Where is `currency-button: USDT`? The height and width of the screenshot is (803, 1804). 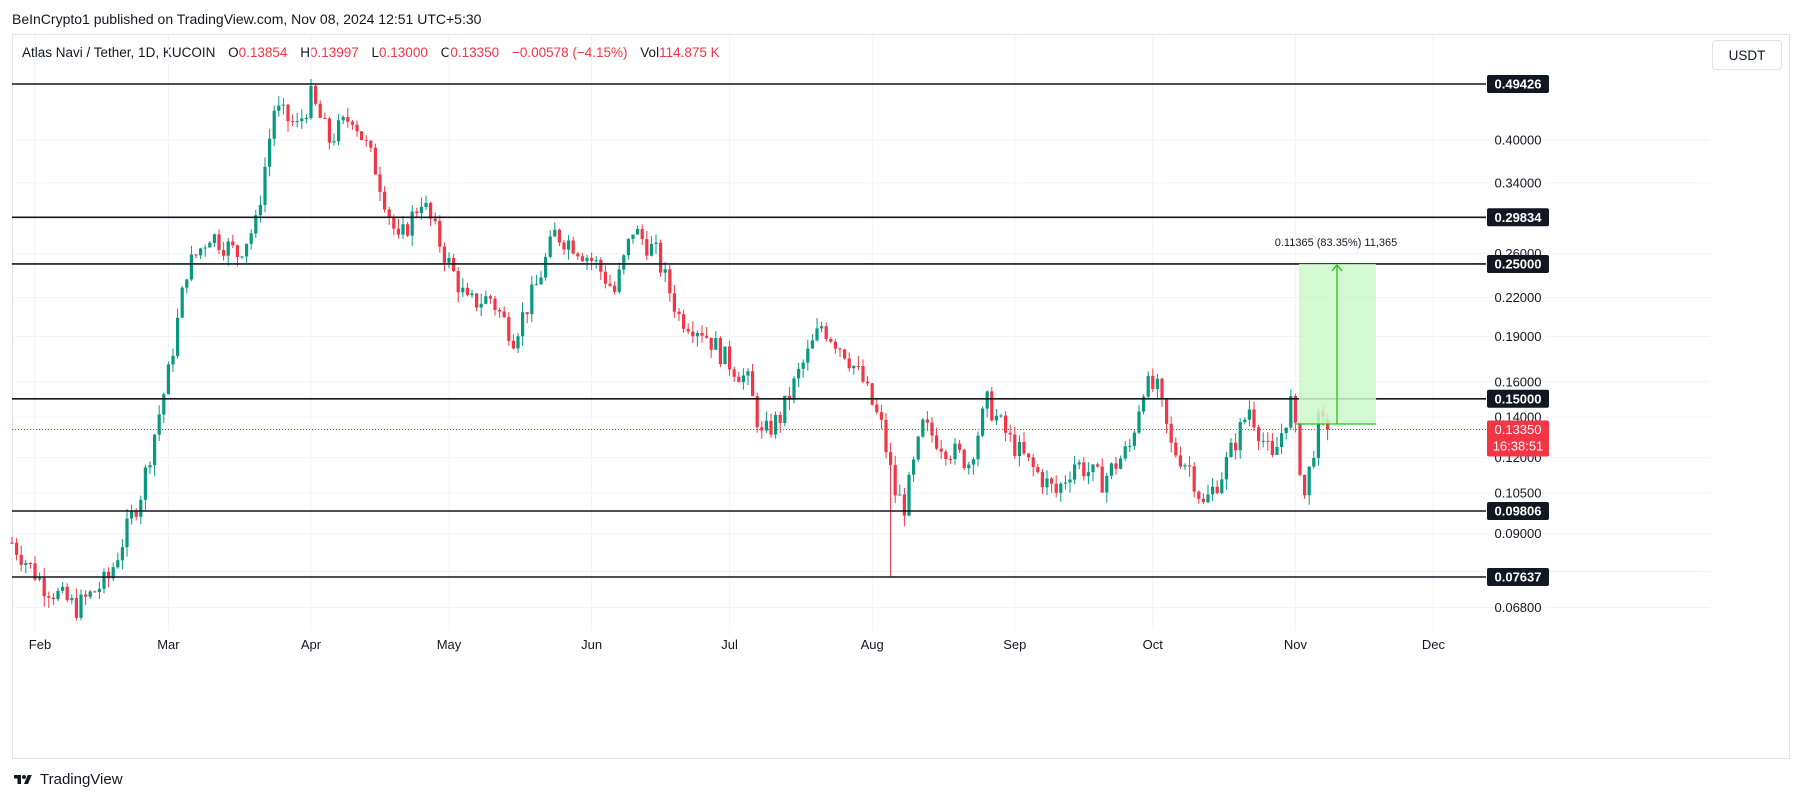 currency-button: USDT is located at coordinates (1747, 55).